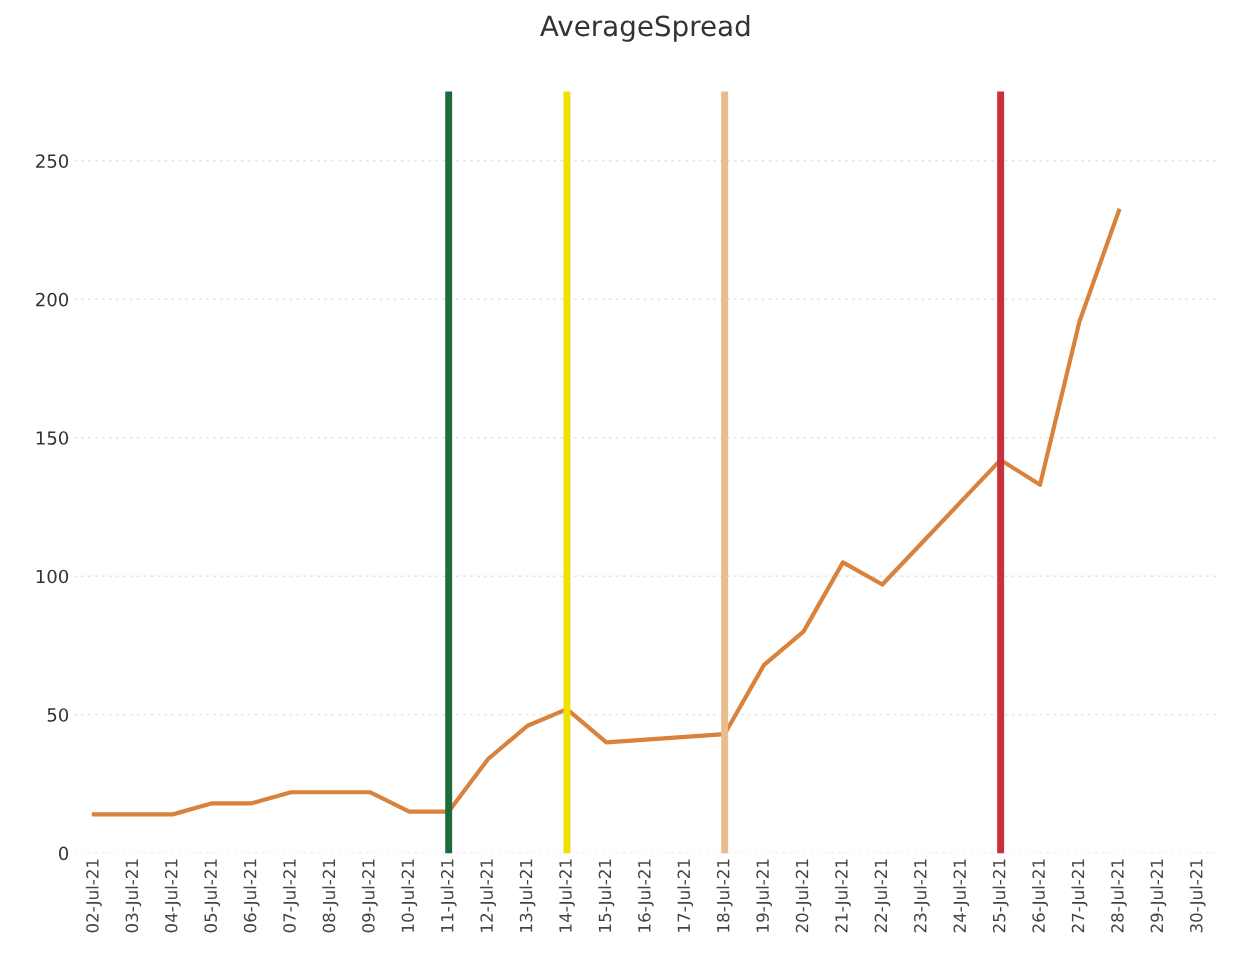  I want to click on x-tick-label: 17-Jul-21, so click(685, 895).